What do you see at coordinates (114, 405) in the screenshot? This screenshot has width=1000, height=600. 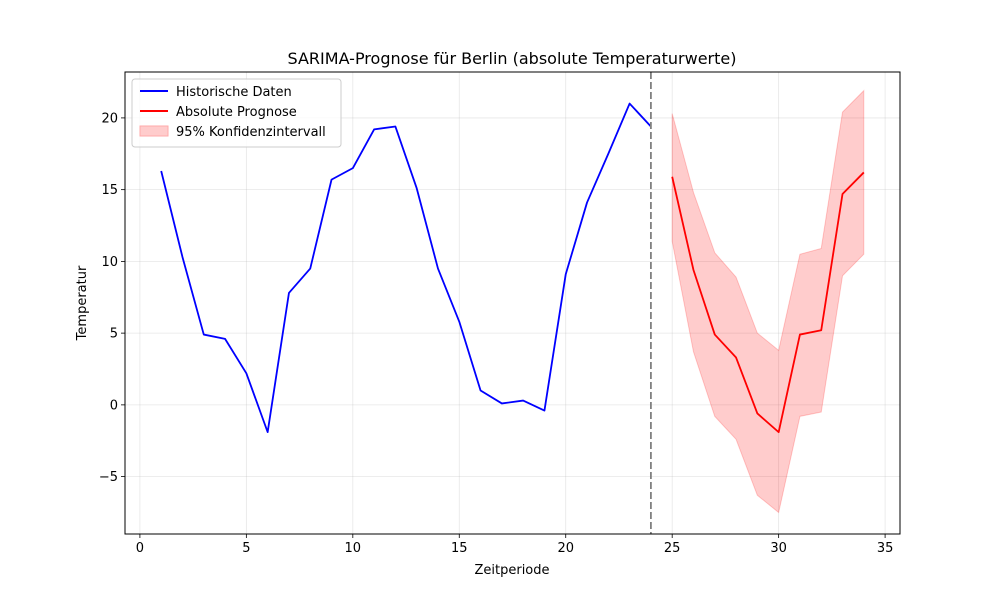 I see `y-tick-label: 0` at bounding box center [114, 405].